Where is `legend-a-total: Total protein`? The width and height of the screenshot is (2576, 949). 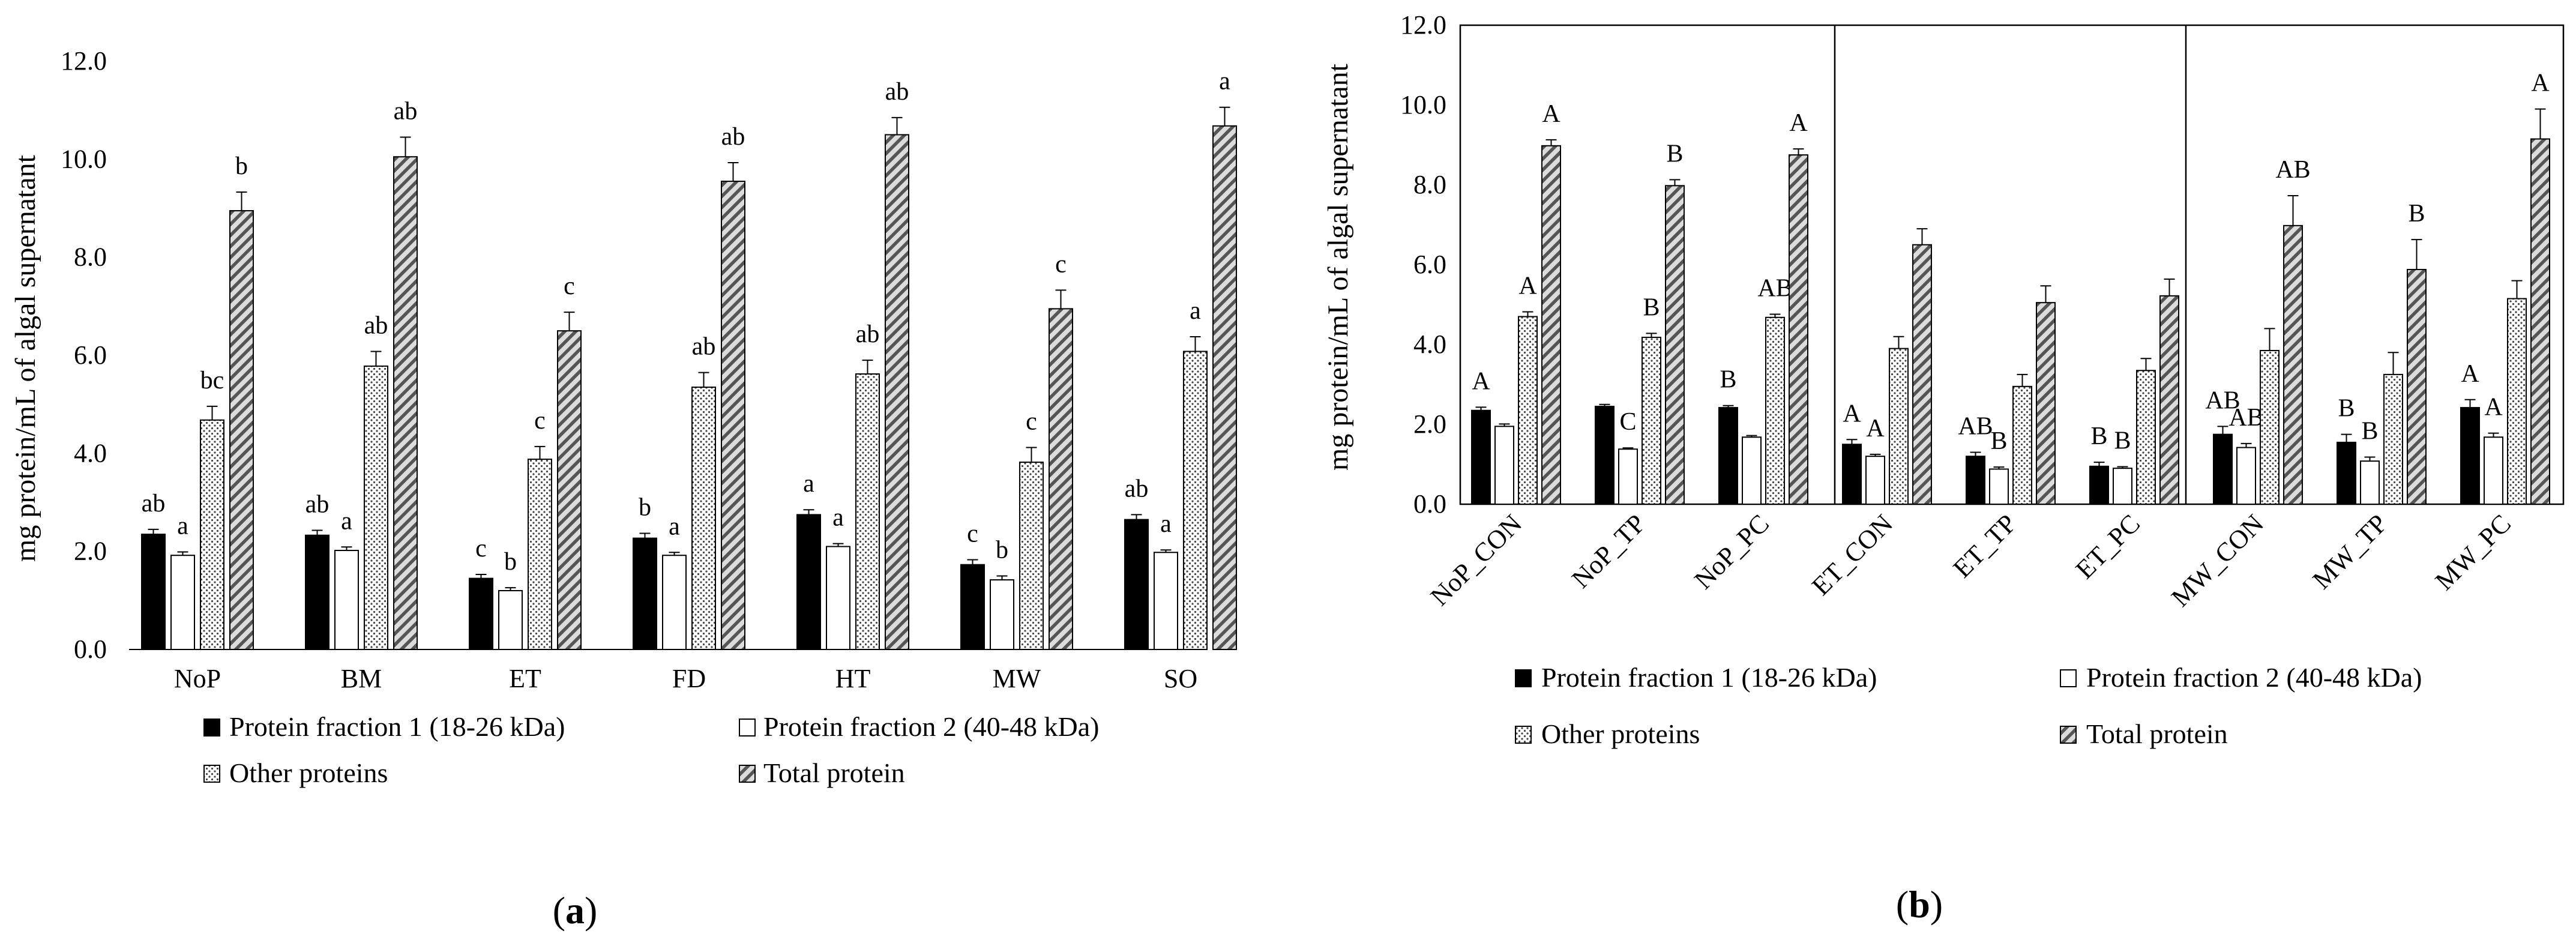 legend-a-total: Total protein is located at coordinates (834, 773).